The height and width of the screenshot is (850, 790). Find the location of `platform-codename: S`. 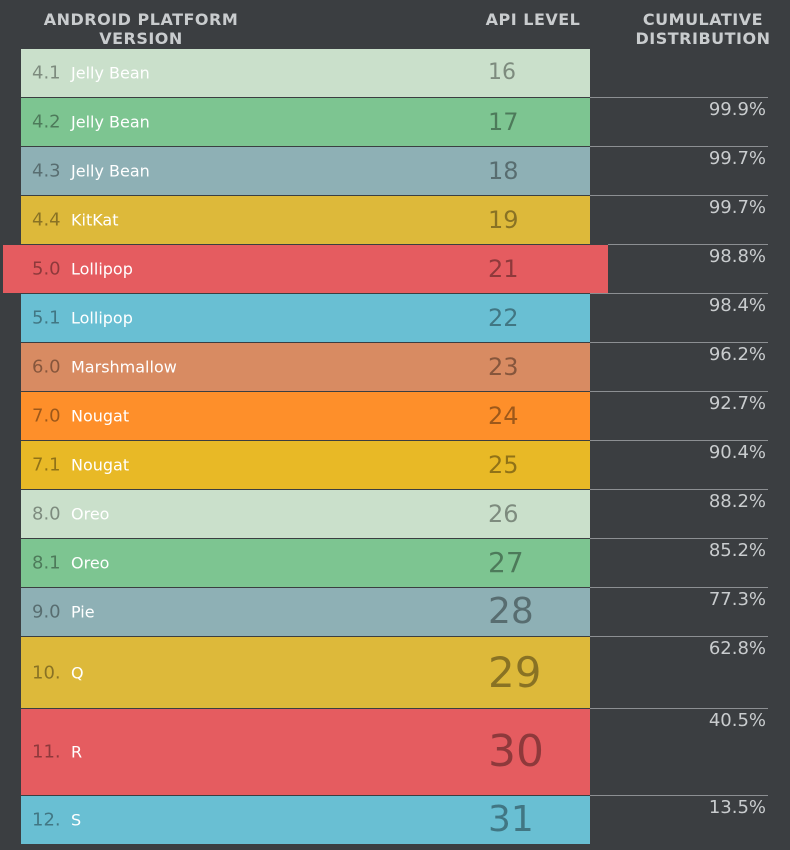

platform-codename: S is located at coordinates (76, 820).